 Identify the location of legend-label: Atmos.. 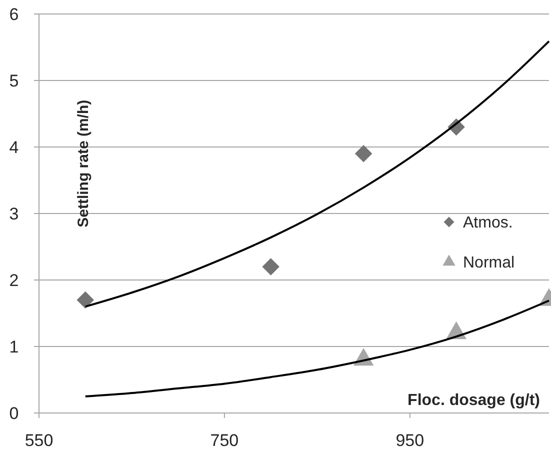
(488, 223).